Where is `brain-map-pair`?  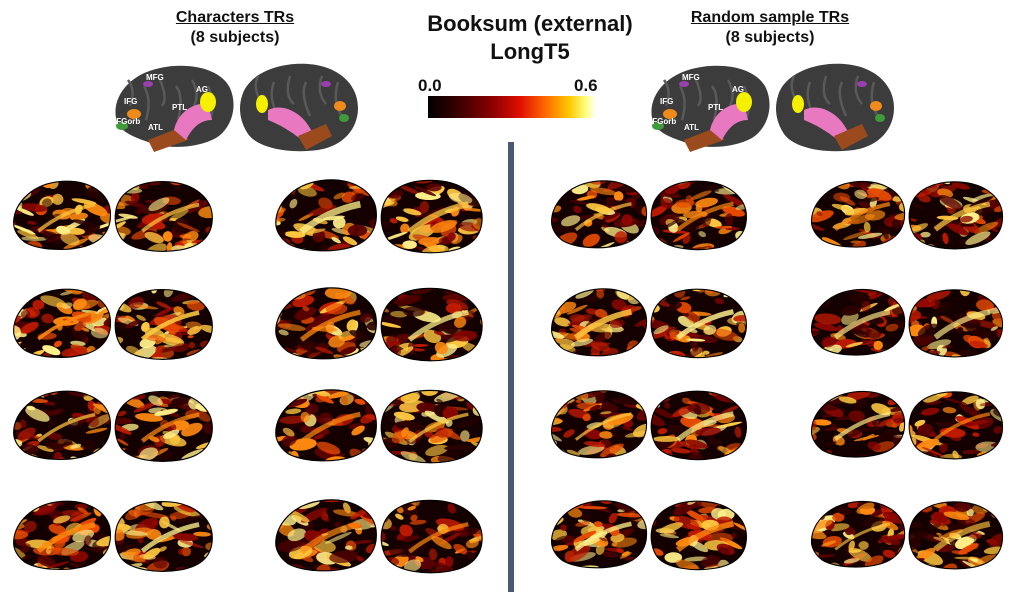 brain-map-pair is located at coordinates (649, 323).